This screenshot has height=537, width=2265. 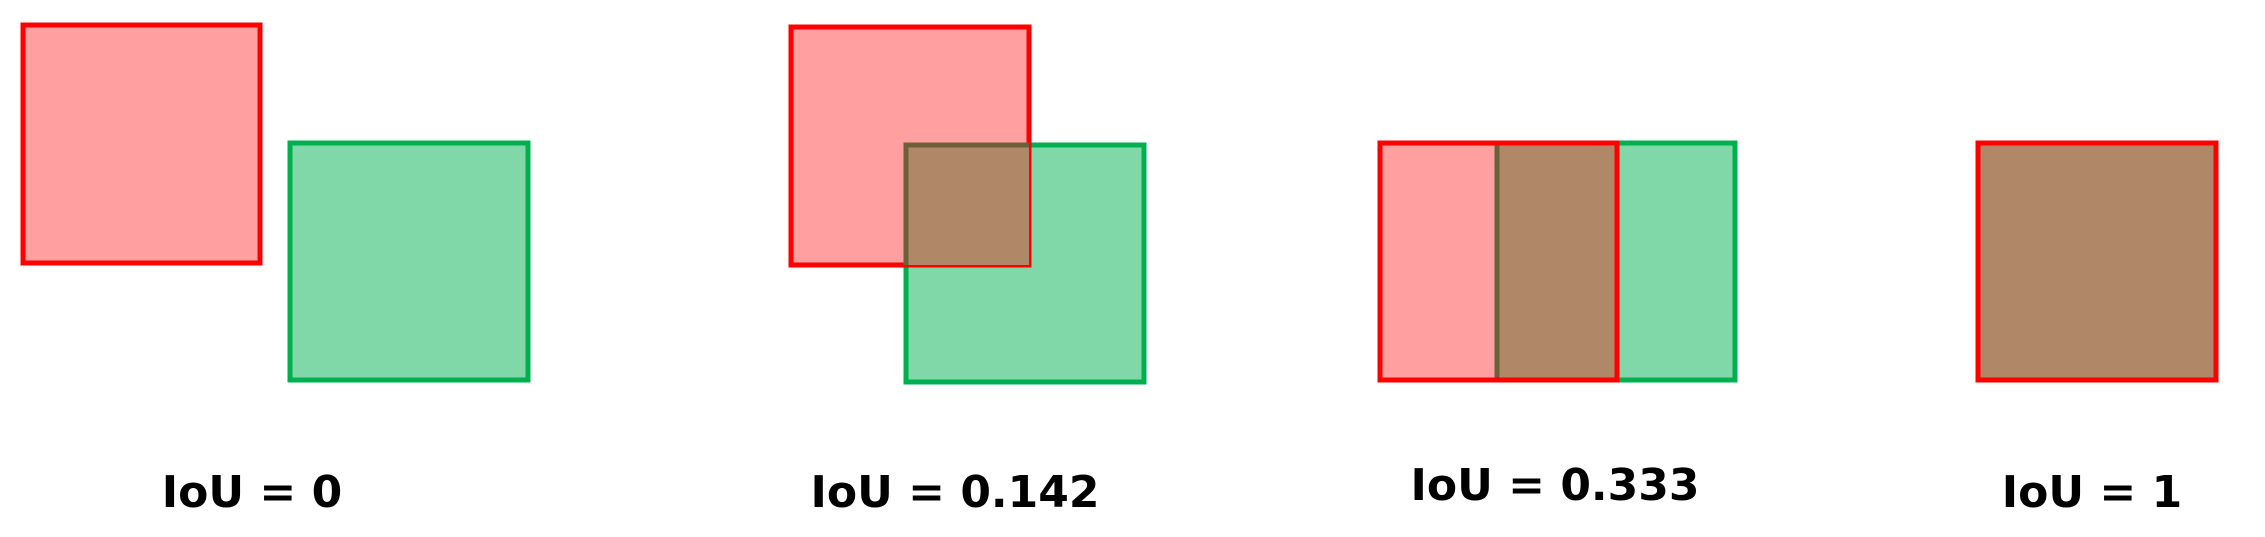 What do you see at coordinates (2092, 492) in the screenshot?
I see `iou-label: IoU = 1` at bounding box center [2092, 492].